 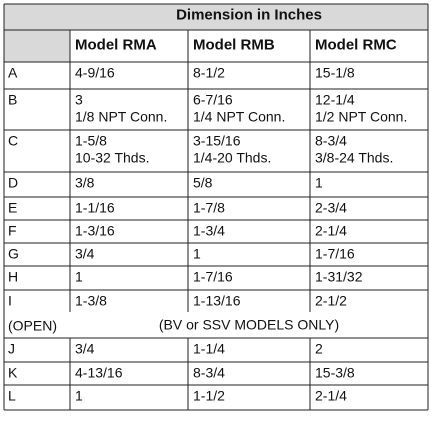 I want to click on cell-text: 1-13/16, so click(x=217, y=300).